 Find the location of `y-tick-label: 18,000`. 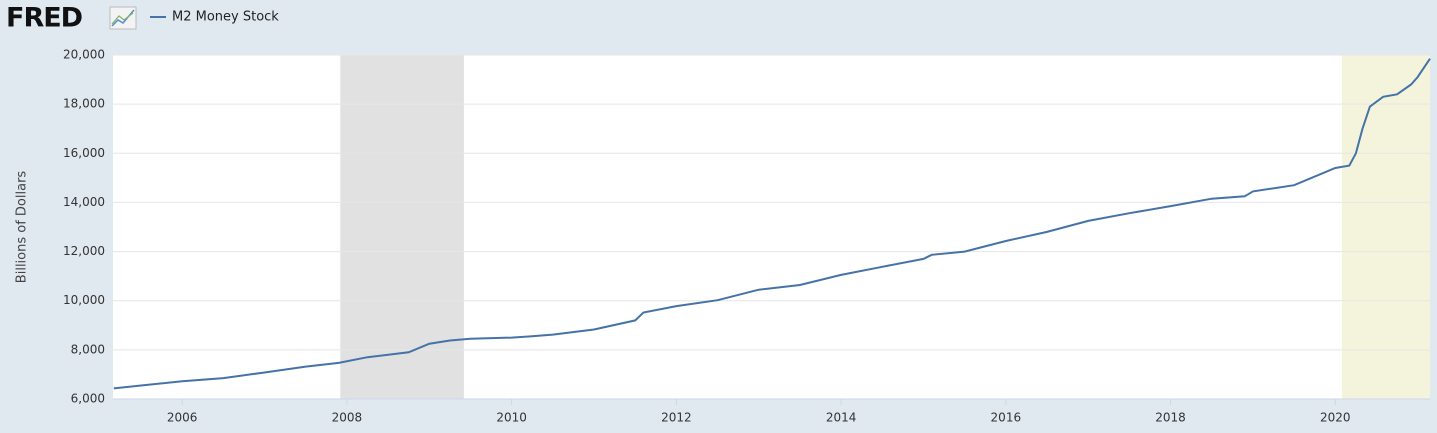

y-tick-label: 18,000 is located at coordinates (84, 104).